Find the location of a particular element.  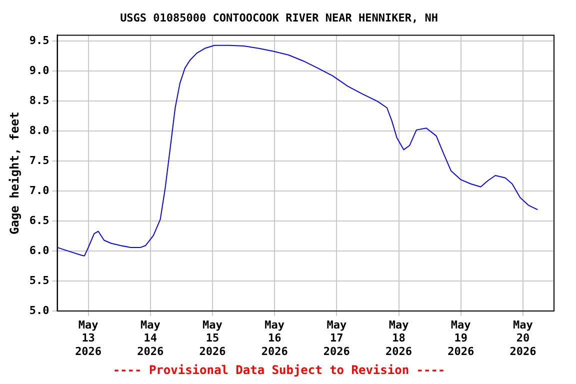

y-tick-label: 9.5 is located at coordinates (39, 41).